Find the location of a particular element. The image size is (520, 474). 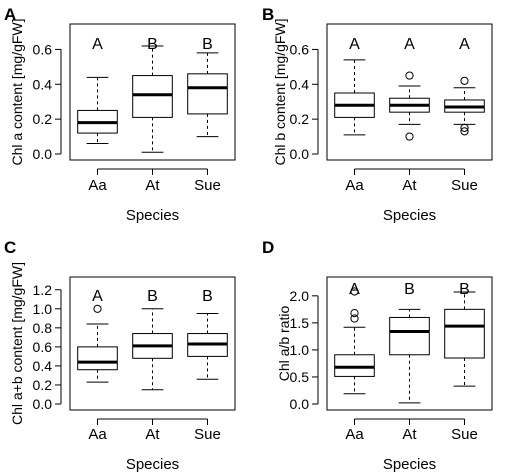

y-tick-label: 2.0 is located at coordinates (300, 296).